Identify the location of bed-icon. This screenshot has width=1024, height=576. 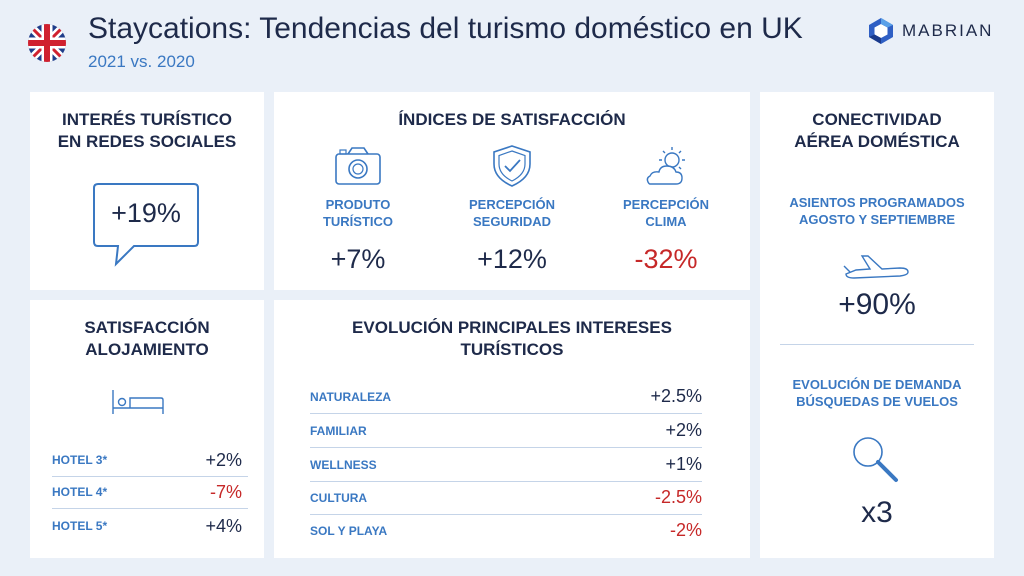
(138, 402).